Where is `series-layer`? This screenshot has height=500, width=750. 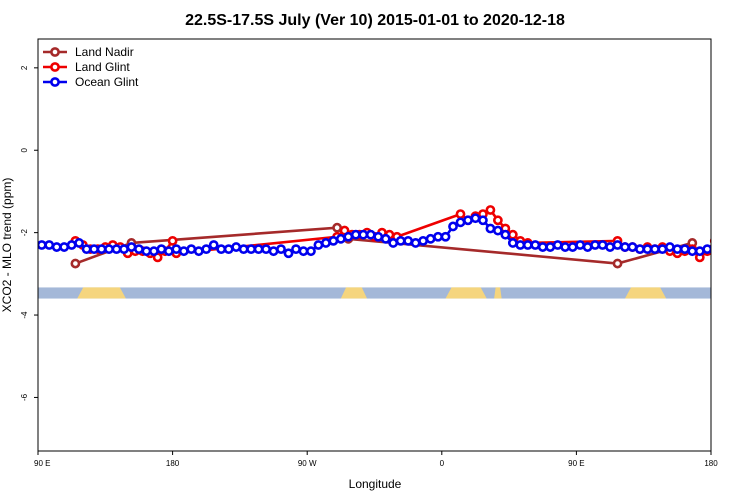
series-layer is located at coordinates (374, 237).